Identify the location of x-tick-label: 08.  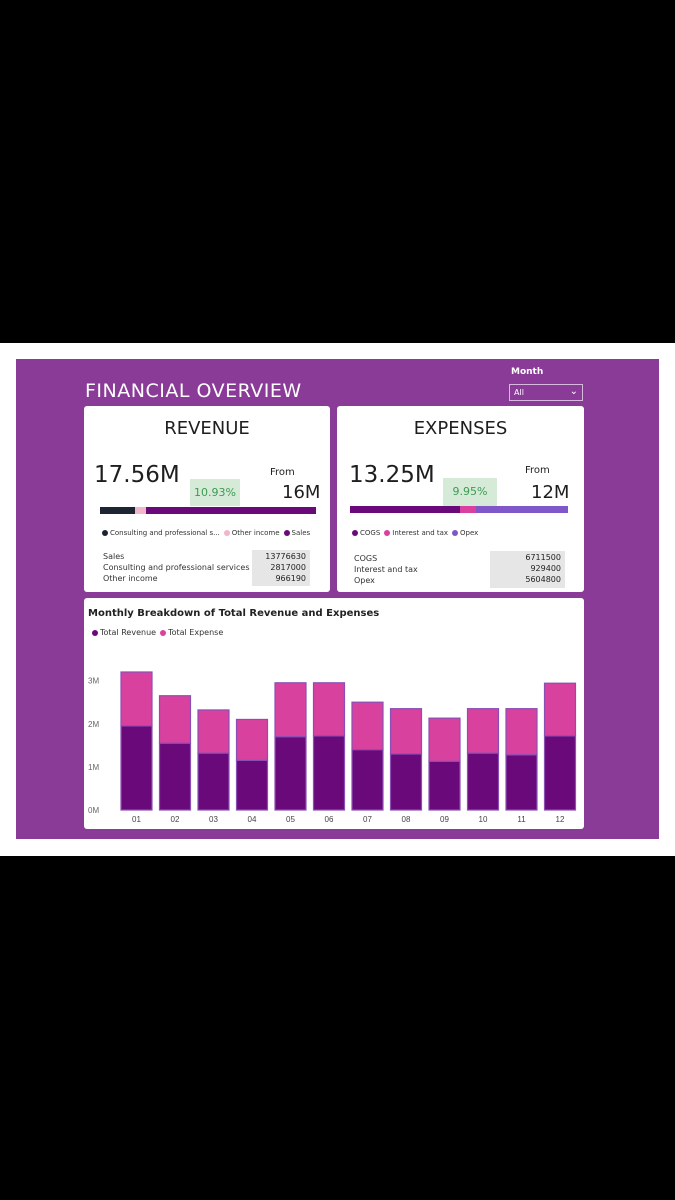
(406, 819).